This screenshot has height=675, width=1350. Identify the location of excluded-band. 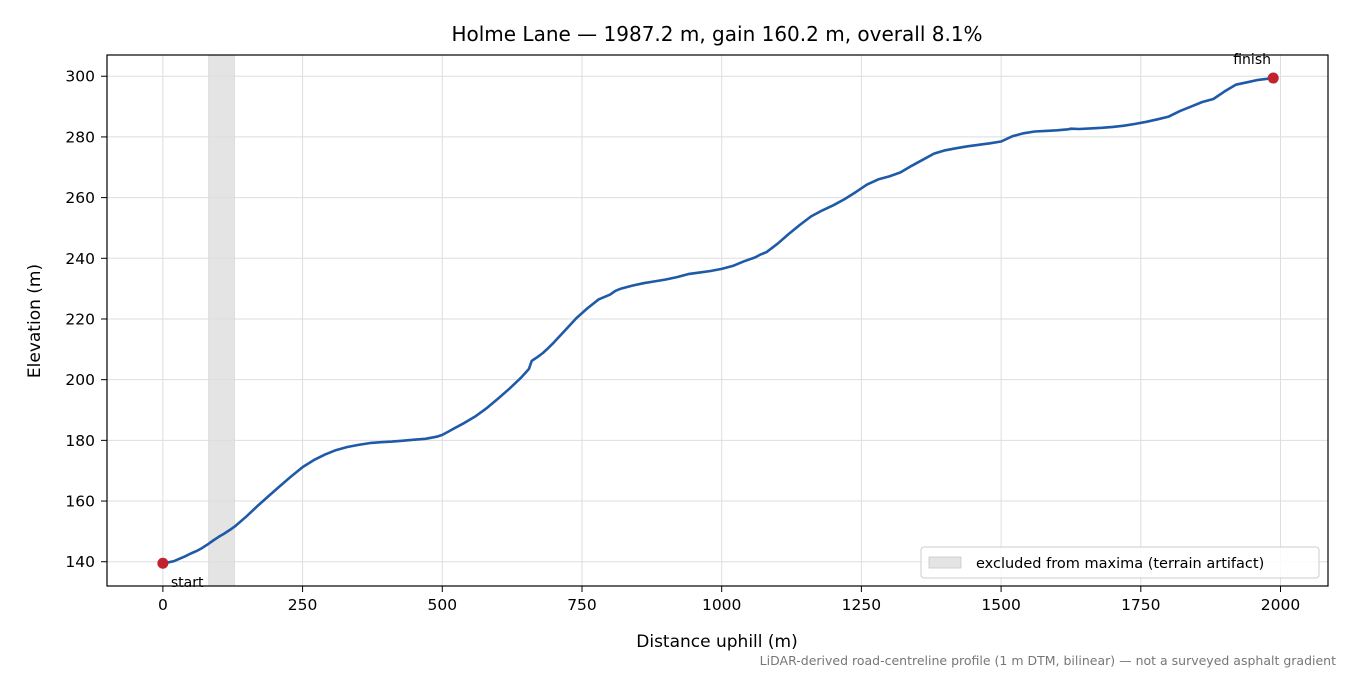
(221, 320).